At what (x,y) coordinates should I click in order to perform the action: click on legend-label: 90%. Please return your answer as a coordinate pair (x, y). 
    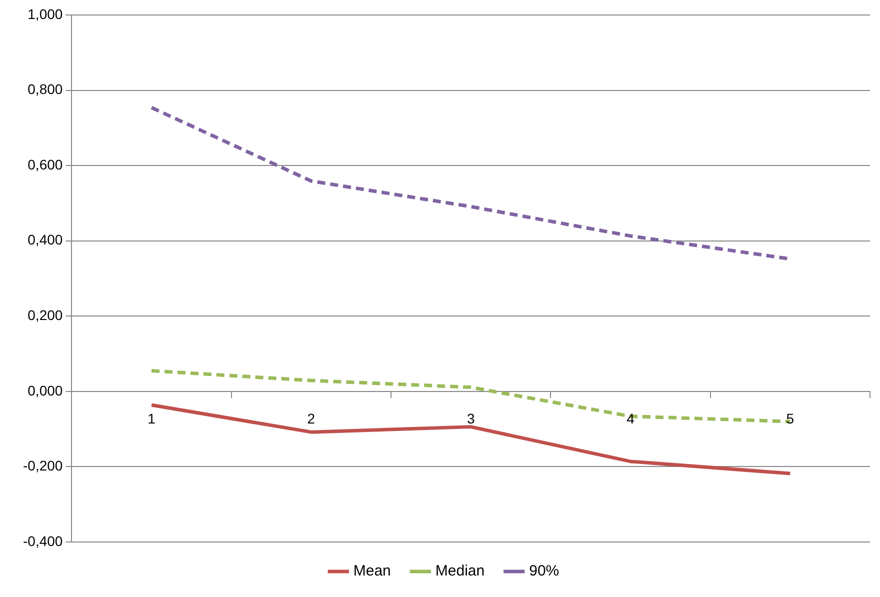
    Looking at the image, I should click on (544, 571).